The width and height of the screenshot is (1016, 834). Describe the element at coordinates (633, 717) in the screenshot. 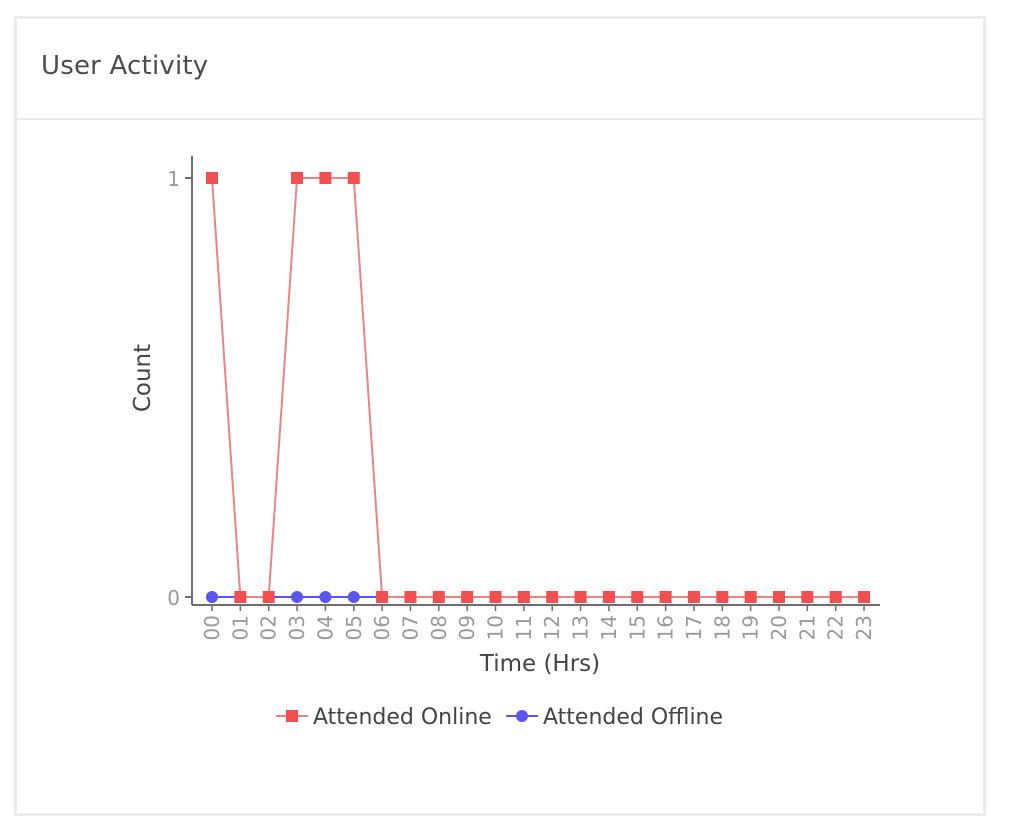

I see `legend-label: Attended Offline` at that location.